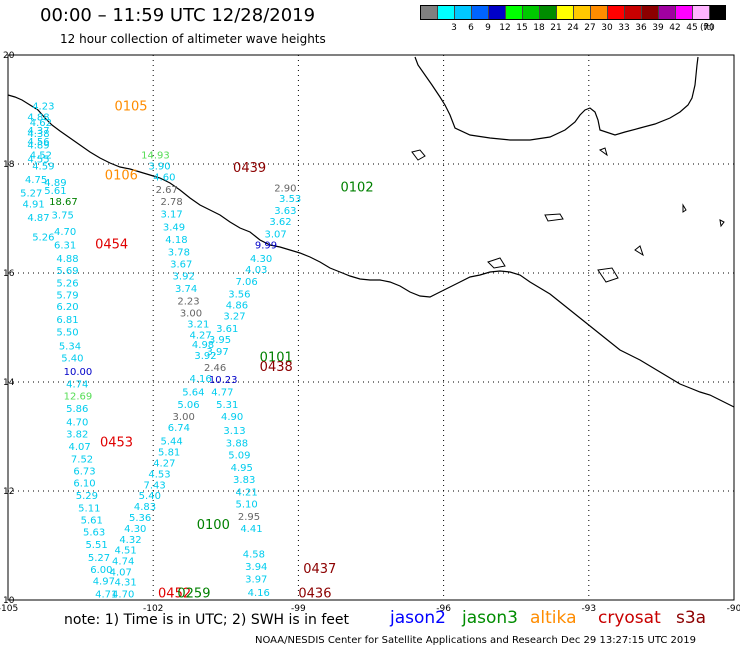 This screenshot has width=740, height=650. What do you see at coordinates (246, 282) in the screenshot?
I see `wave-height-value: 7.06` at bounding box center [246, 282].